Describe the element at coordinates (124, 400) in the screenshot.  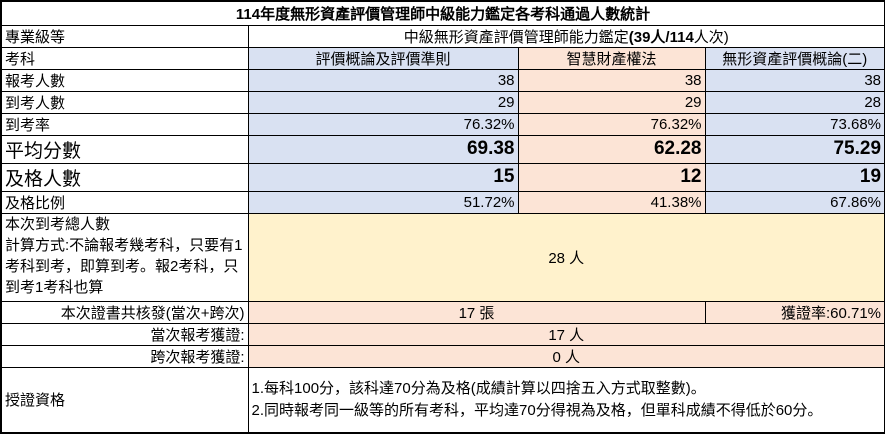
I see `qualification-label: 授證資格` at that location.